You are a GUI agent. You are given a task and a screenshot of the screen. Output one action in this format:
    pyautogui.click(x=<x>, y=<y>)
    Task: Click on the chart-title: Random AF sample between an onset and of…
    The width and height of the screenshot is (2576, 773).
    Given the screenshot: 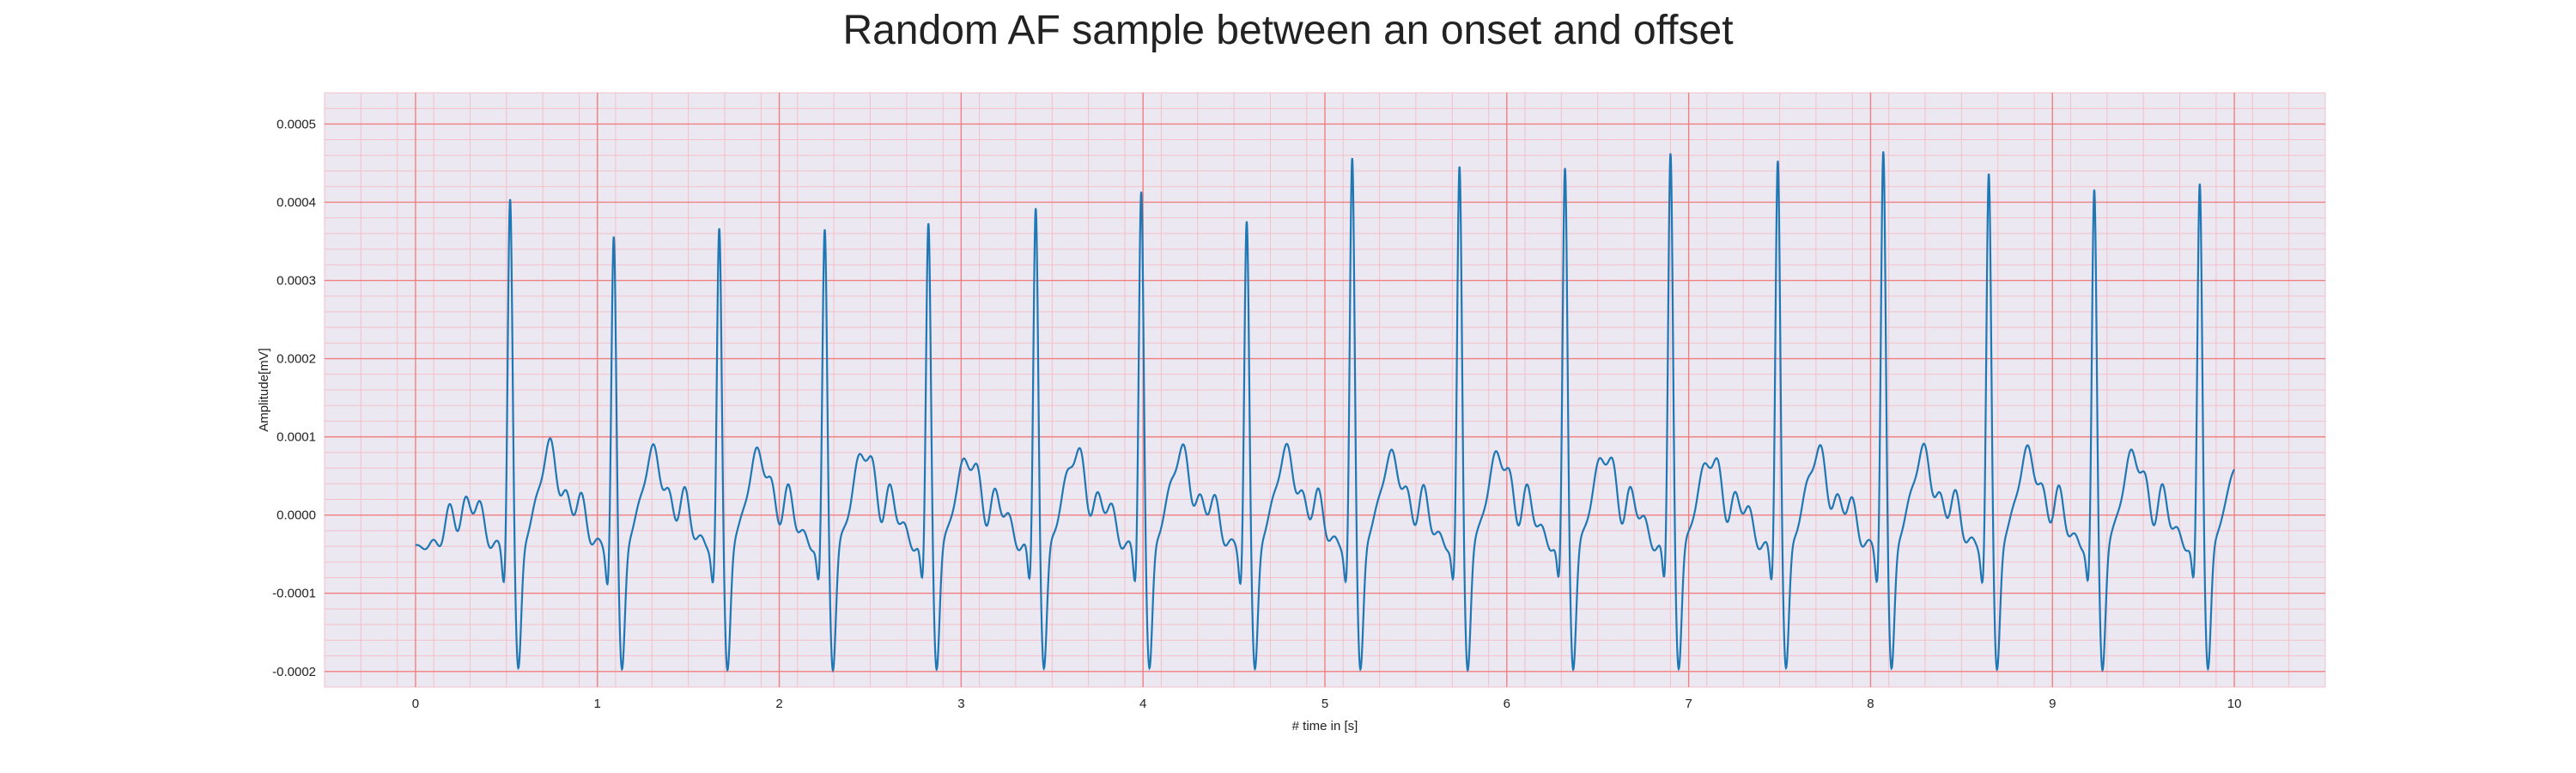 What is the action you would take?
    pyautogui.click(x=1288, y=30)
    